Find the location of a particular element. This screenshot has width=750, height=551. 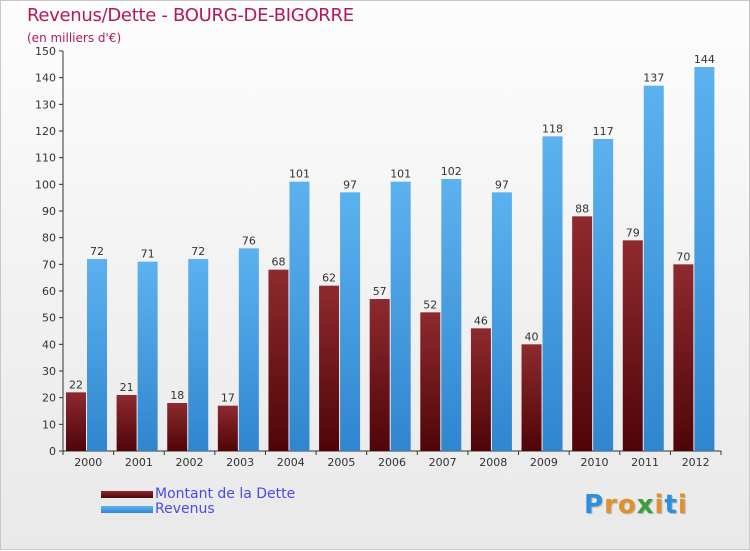

y-tick-label: 70 is located at coordinates (49, 264).